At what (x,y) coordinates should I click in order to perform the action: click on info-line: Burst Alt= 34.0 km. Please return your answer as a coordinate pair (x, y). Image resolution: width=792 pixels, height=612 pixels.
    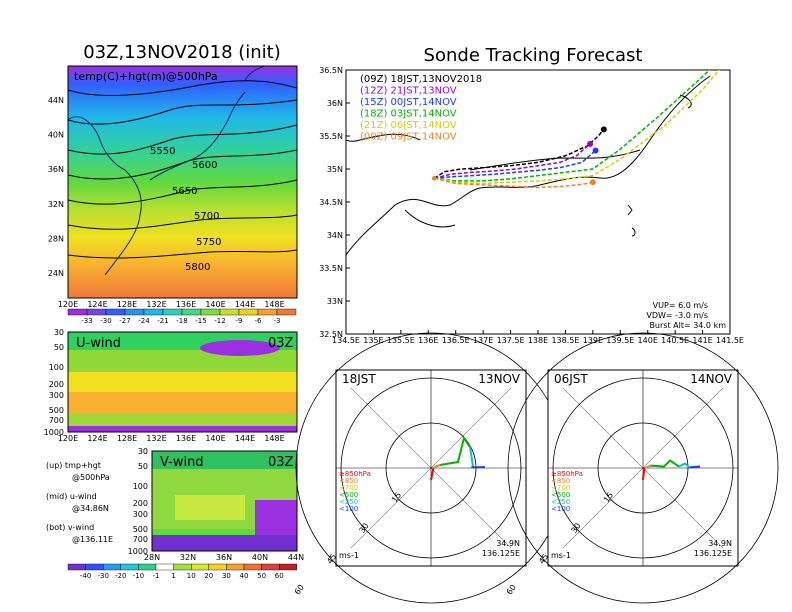
    Looking at the image, I should click on (687, 325).